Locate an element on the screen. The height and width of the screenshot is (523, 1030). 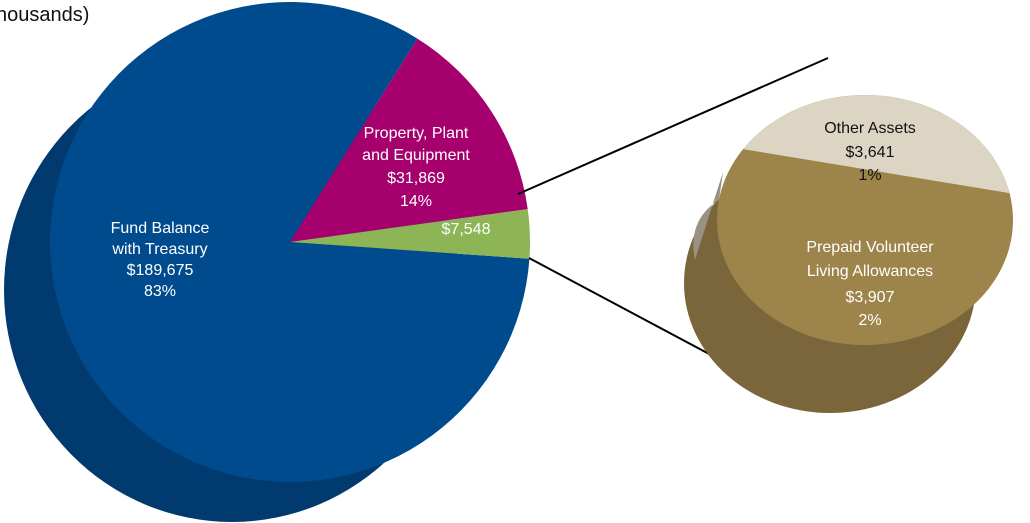
slice-ppe is located at coordinates (409, 140).